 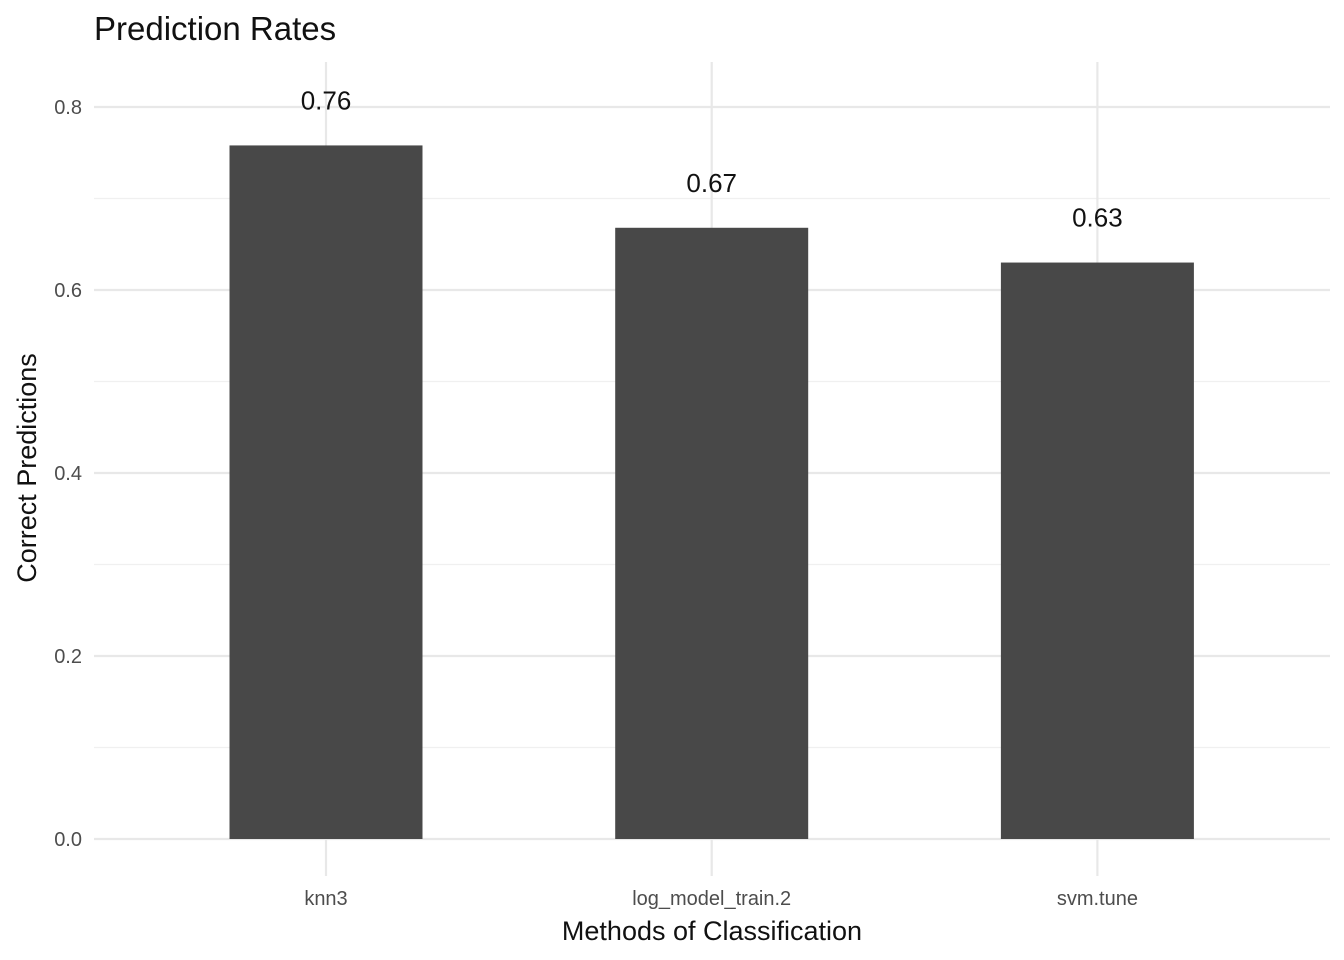 What do you see at coordinates (68, 840) in the screenshot?
I see `y-tick-label: 0.0` at bounding box center [68, 840].